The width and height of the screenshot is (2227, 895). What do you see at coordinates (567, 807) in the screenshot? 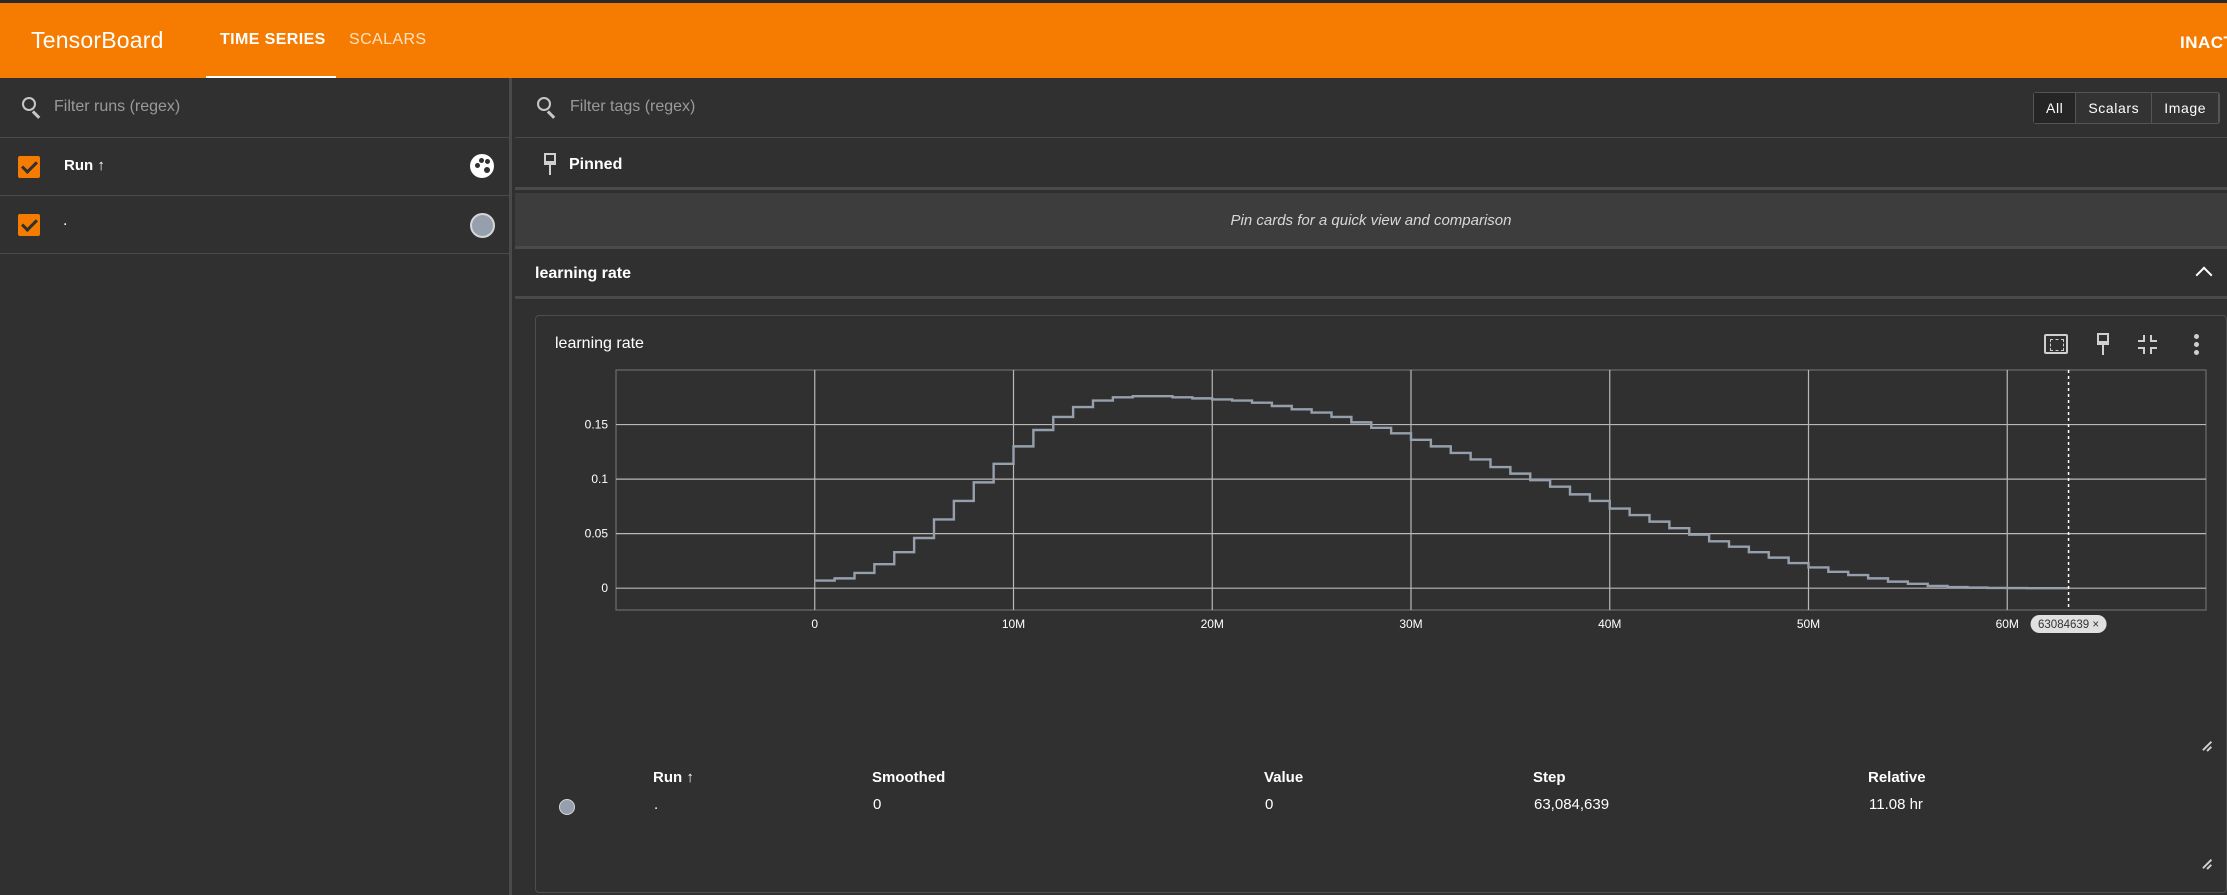
I see `legend-run-color` at bounding box center [567, 807].